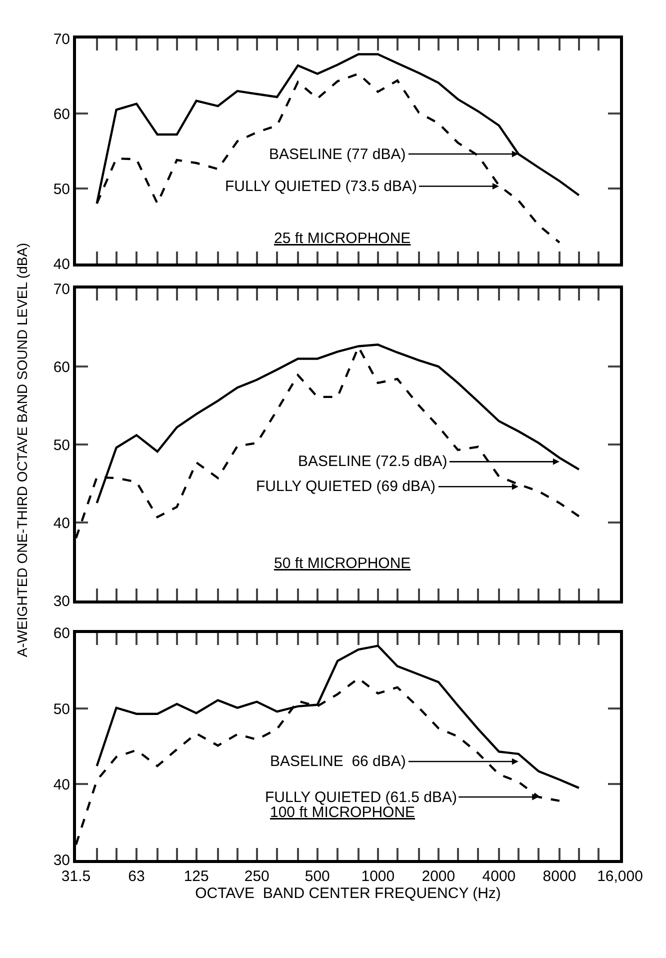 The image size is (666, 958). Describe the element at coordinates (346, 486) in the screenshot. I see `annotation: FULLY QUIETED (69 dBA)` at that location.